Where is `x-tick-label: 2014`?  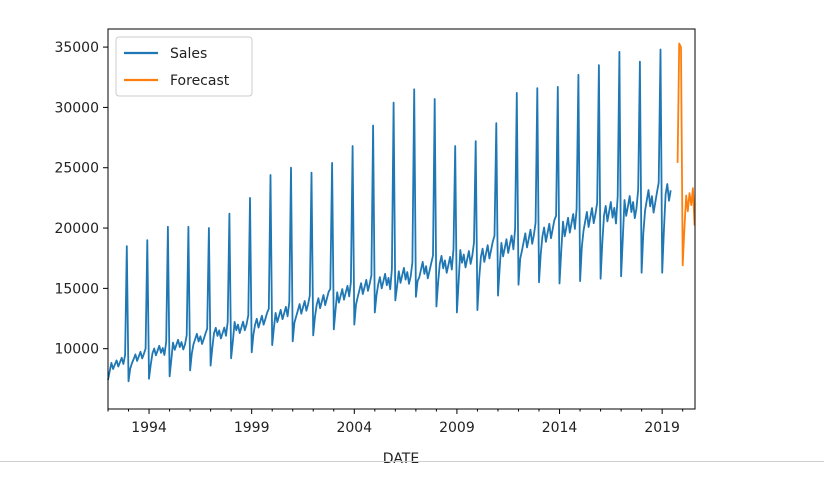 x-tick-label: 2014 is located at coordinates (560, 428).